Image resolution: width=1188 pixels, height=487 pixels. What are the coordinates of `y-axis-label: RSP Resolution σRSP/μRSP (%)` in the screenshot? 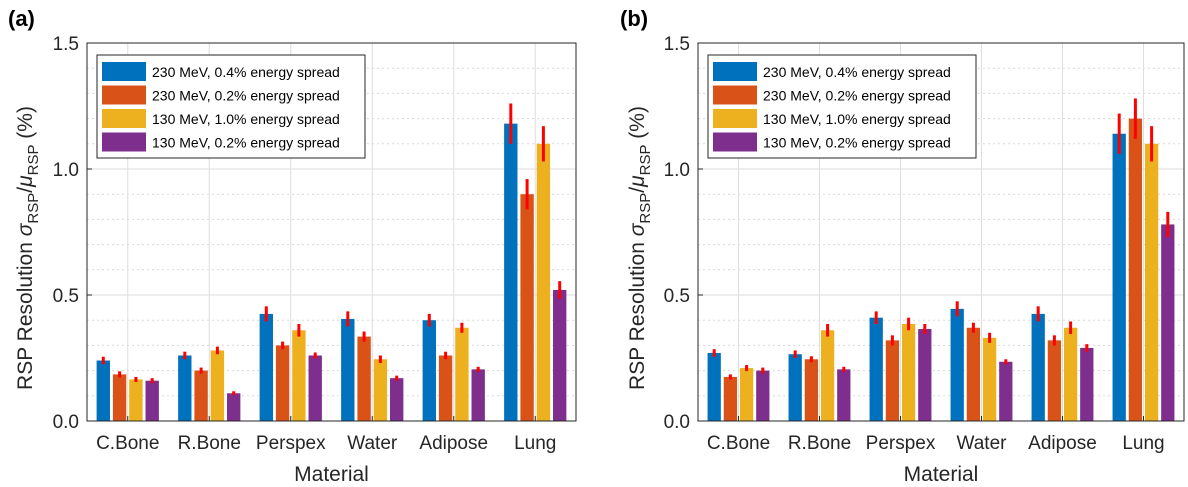 It's located at (640, 248).